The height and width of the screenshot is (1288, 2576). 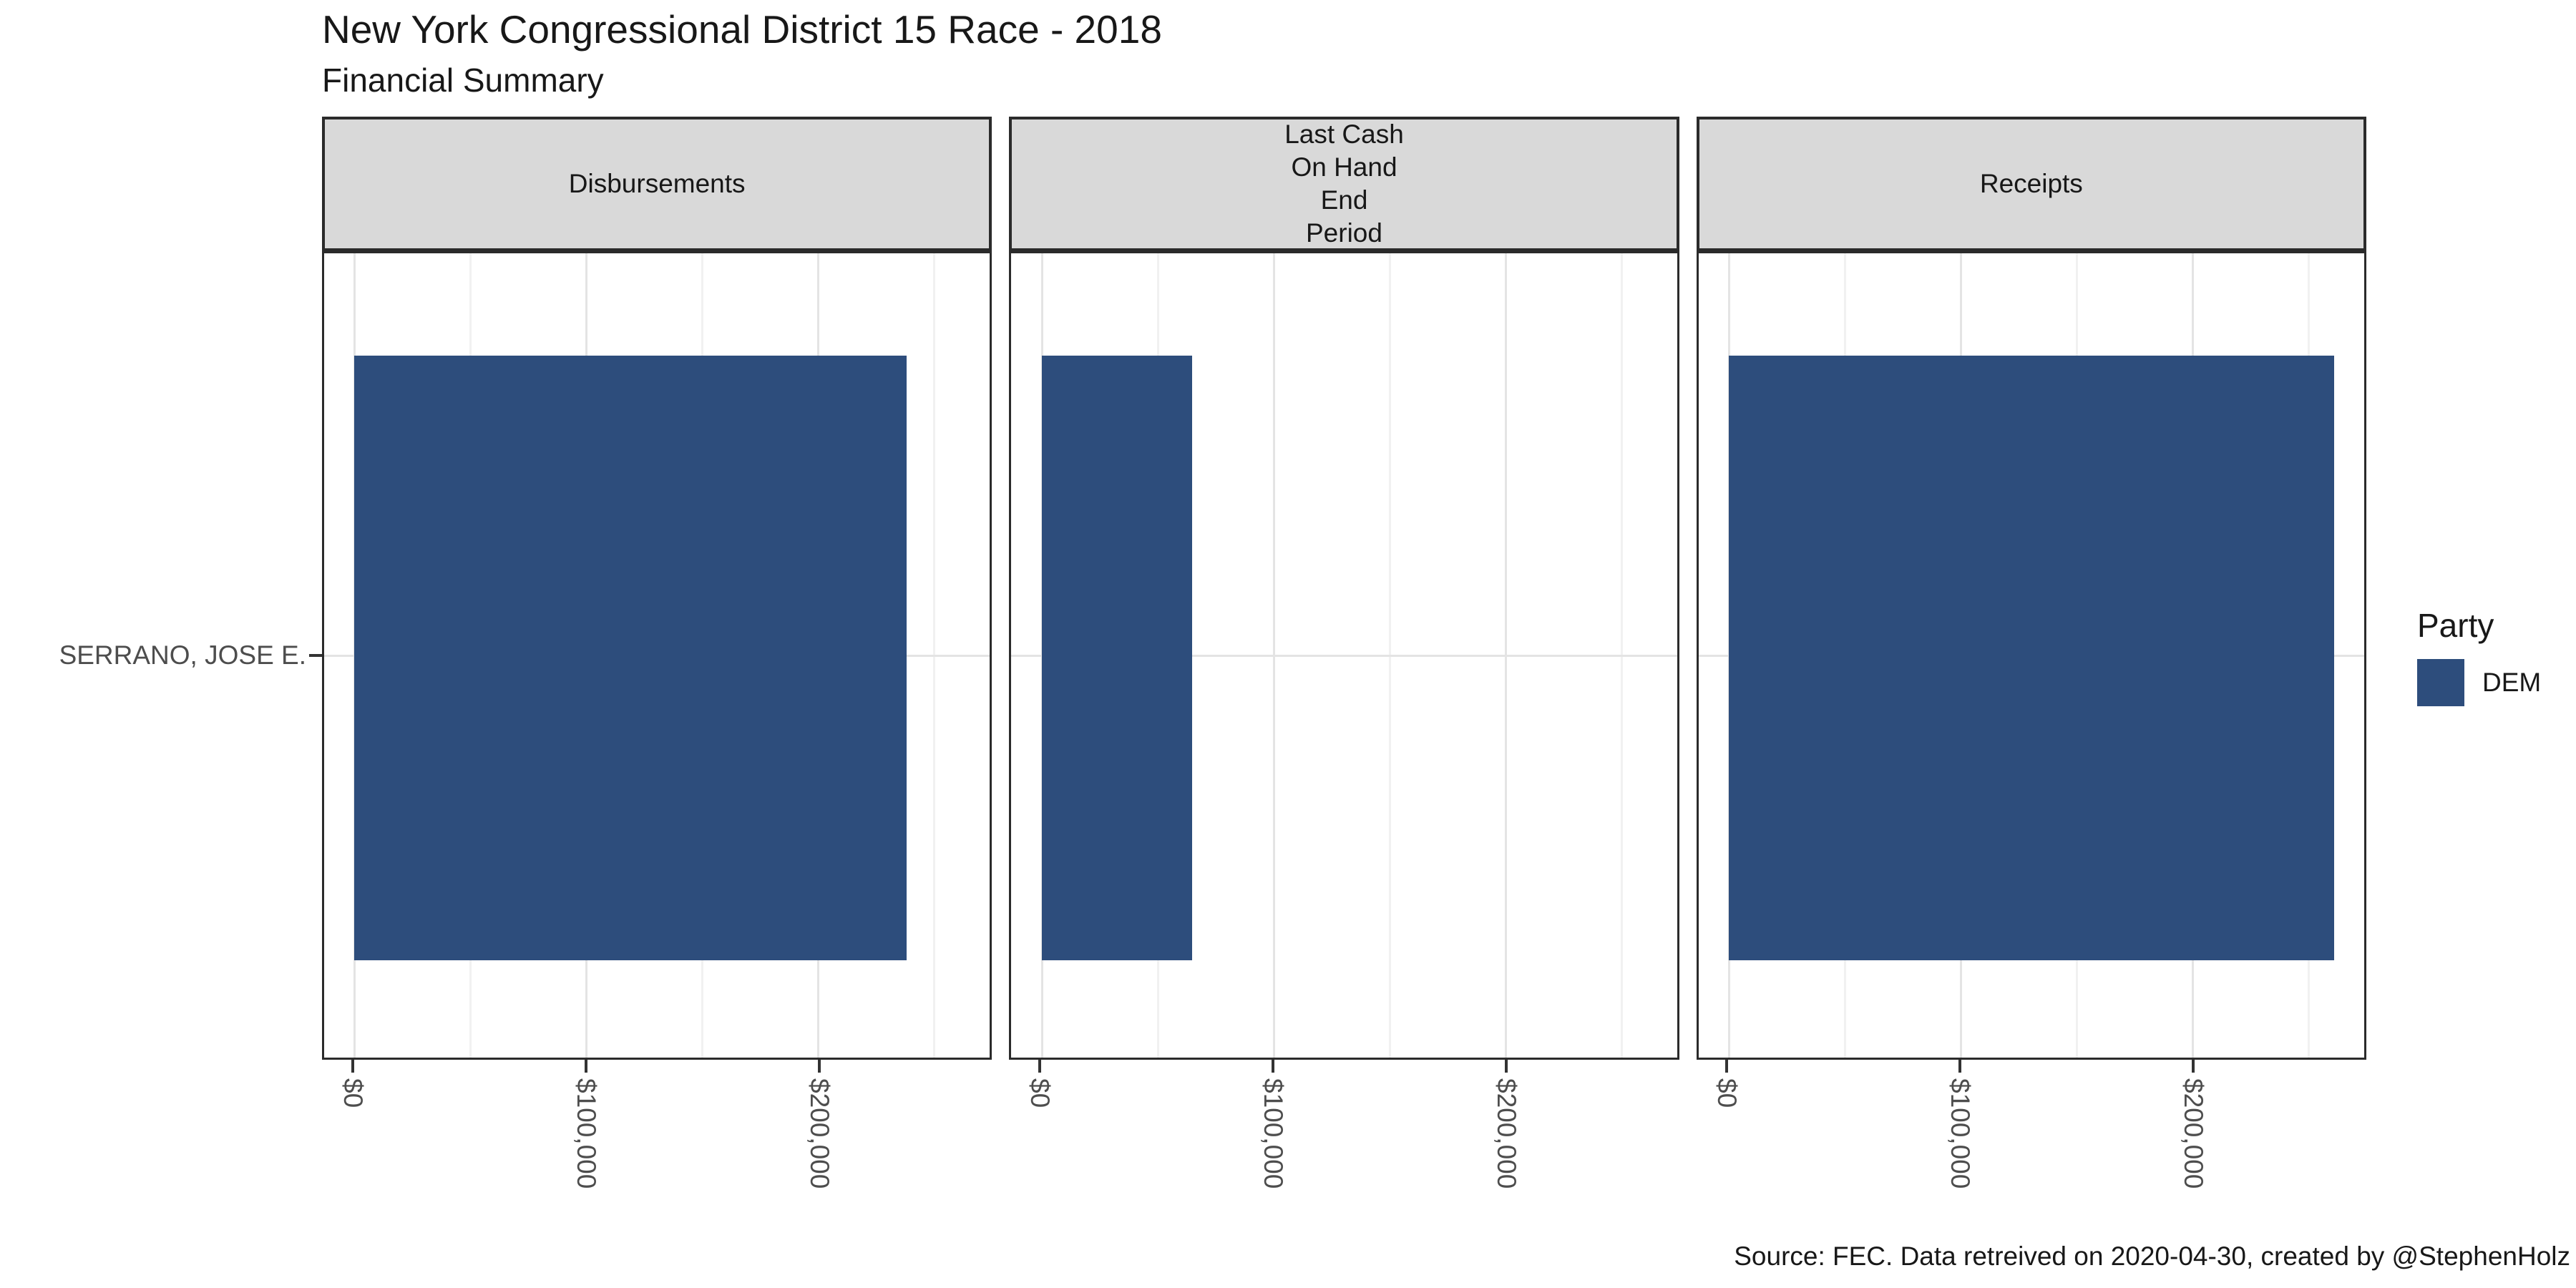 I want to click on facet-strip-label: Last Cash On Hand End Period, so click(x=1344, y=183).